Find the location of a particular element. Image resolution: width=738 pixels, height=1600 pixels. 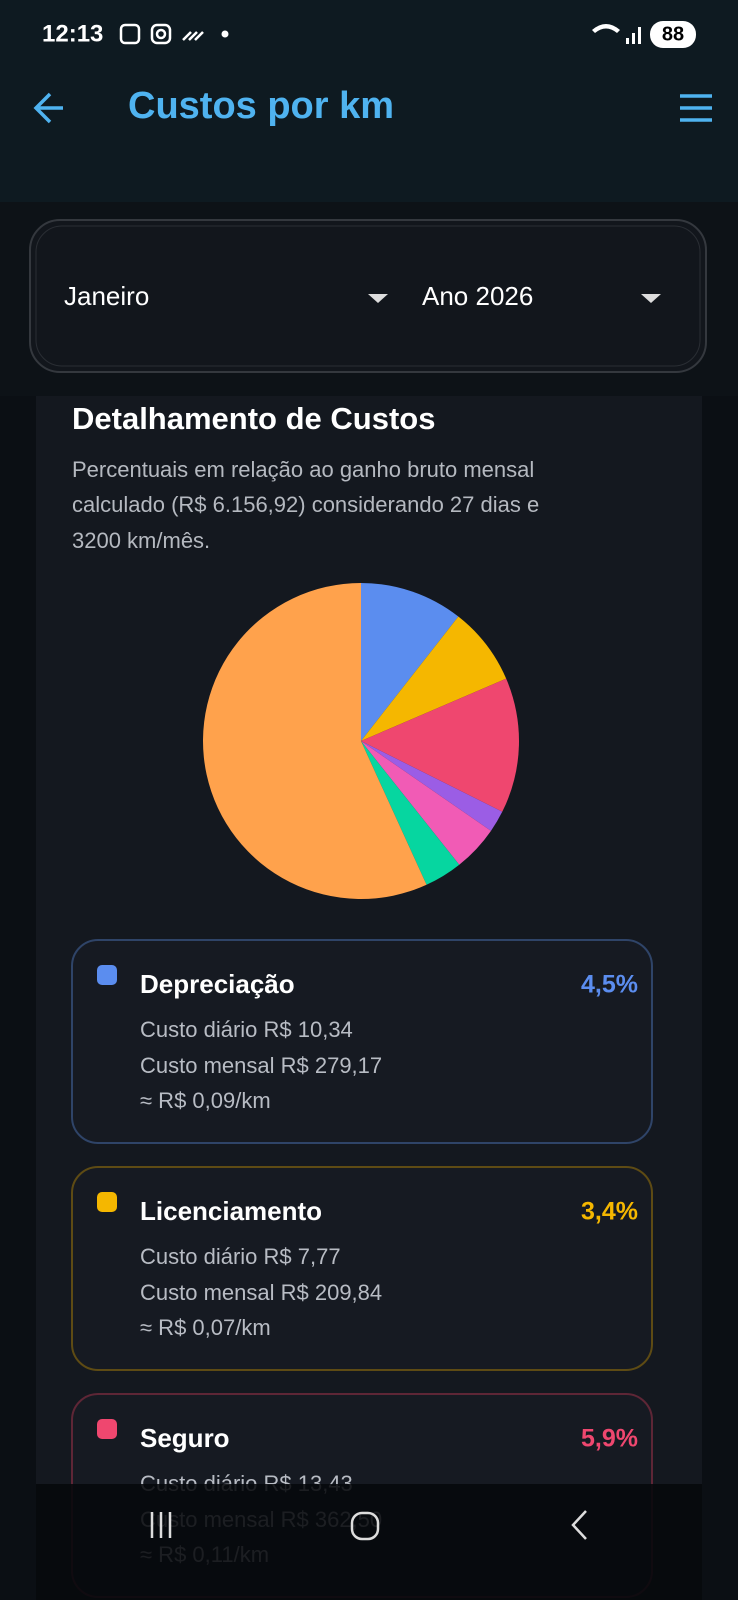

month-select: Janeiro is located at coordinates (106, 296).